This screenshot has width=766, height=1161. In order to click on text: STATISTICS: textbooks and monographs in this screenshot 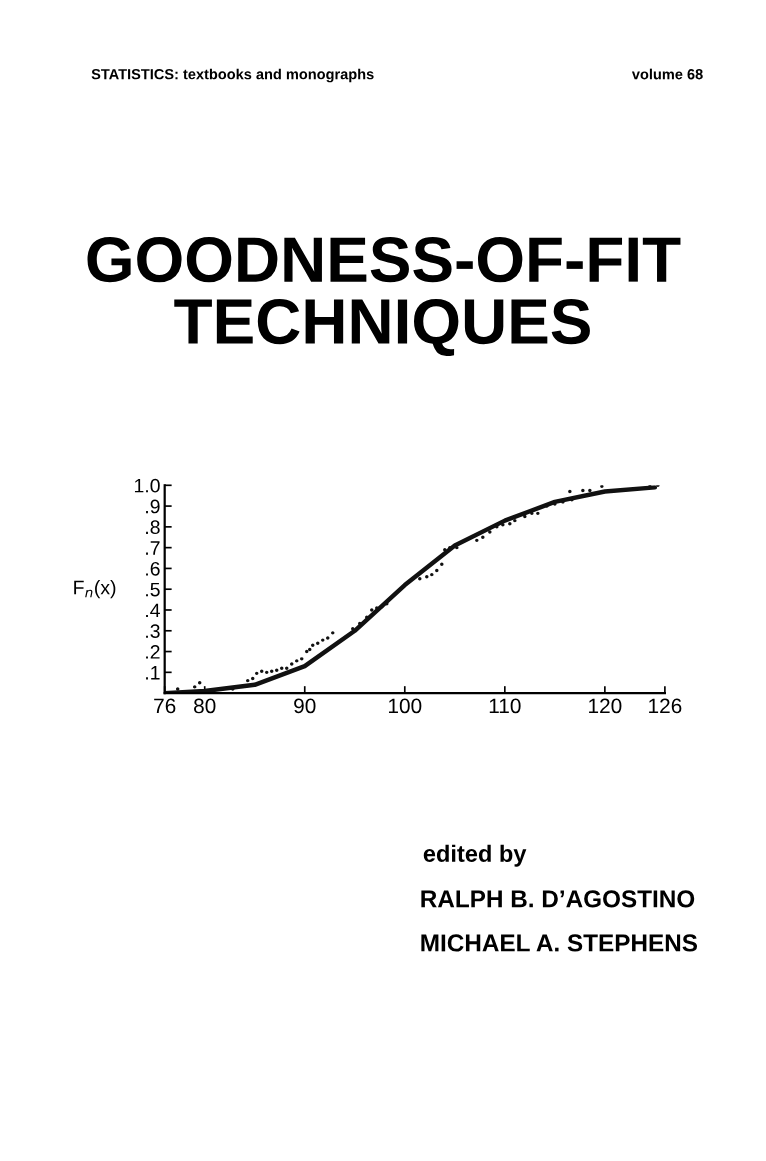, I will do `click(232, 75)`.